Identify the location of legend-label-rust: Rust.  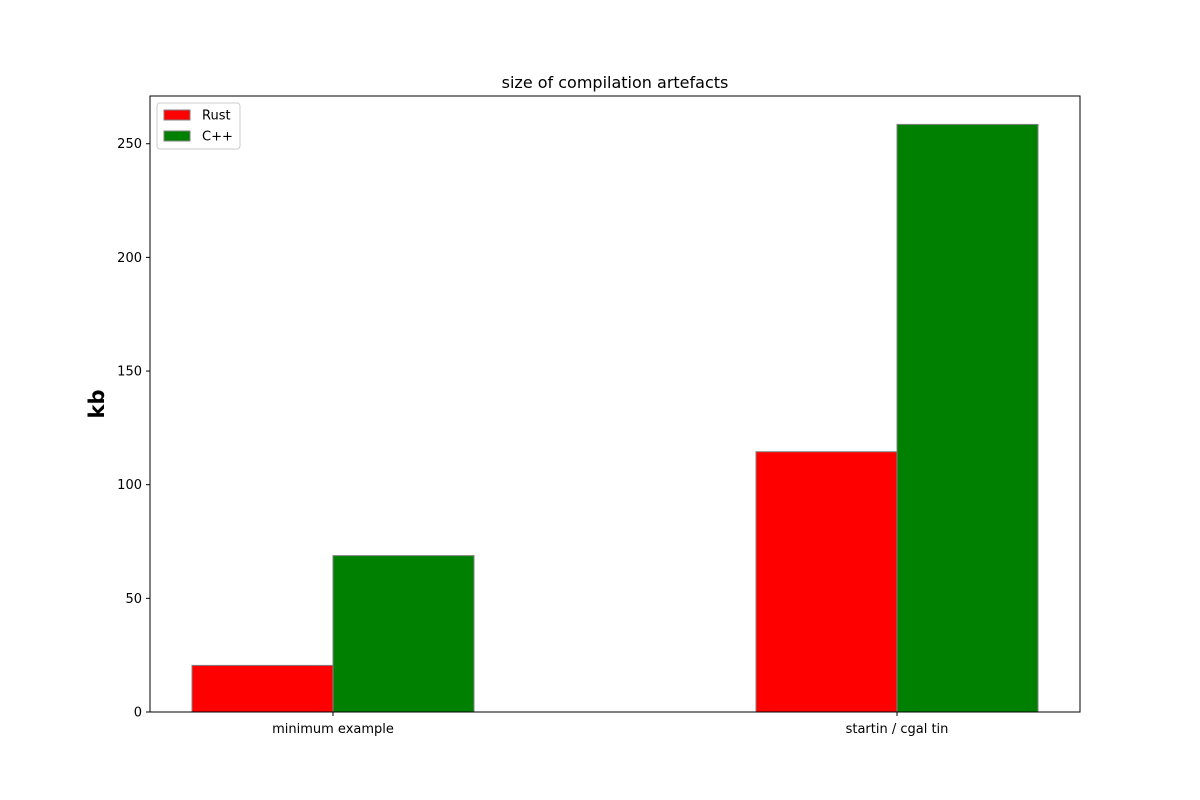
(216, 116).